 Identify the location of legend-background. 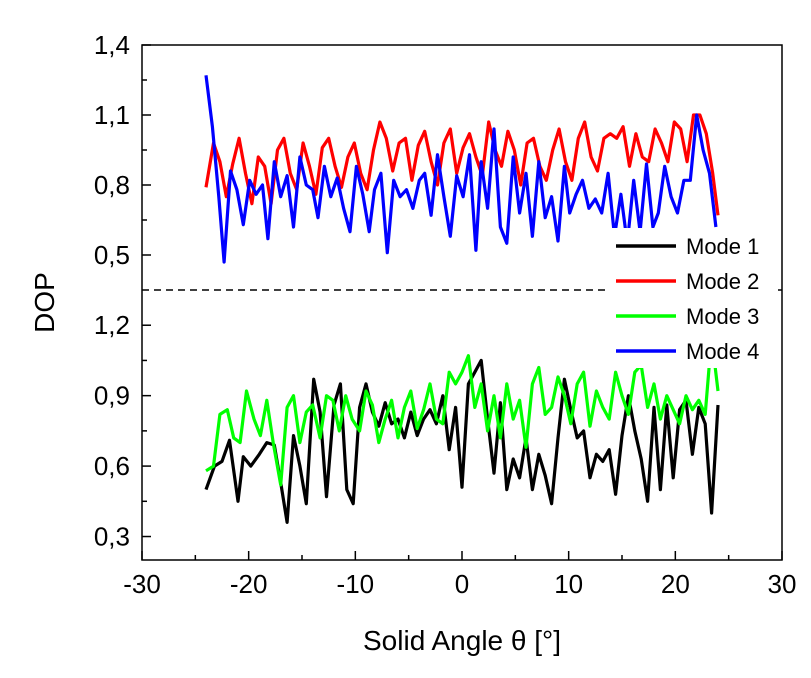
(693, 298).